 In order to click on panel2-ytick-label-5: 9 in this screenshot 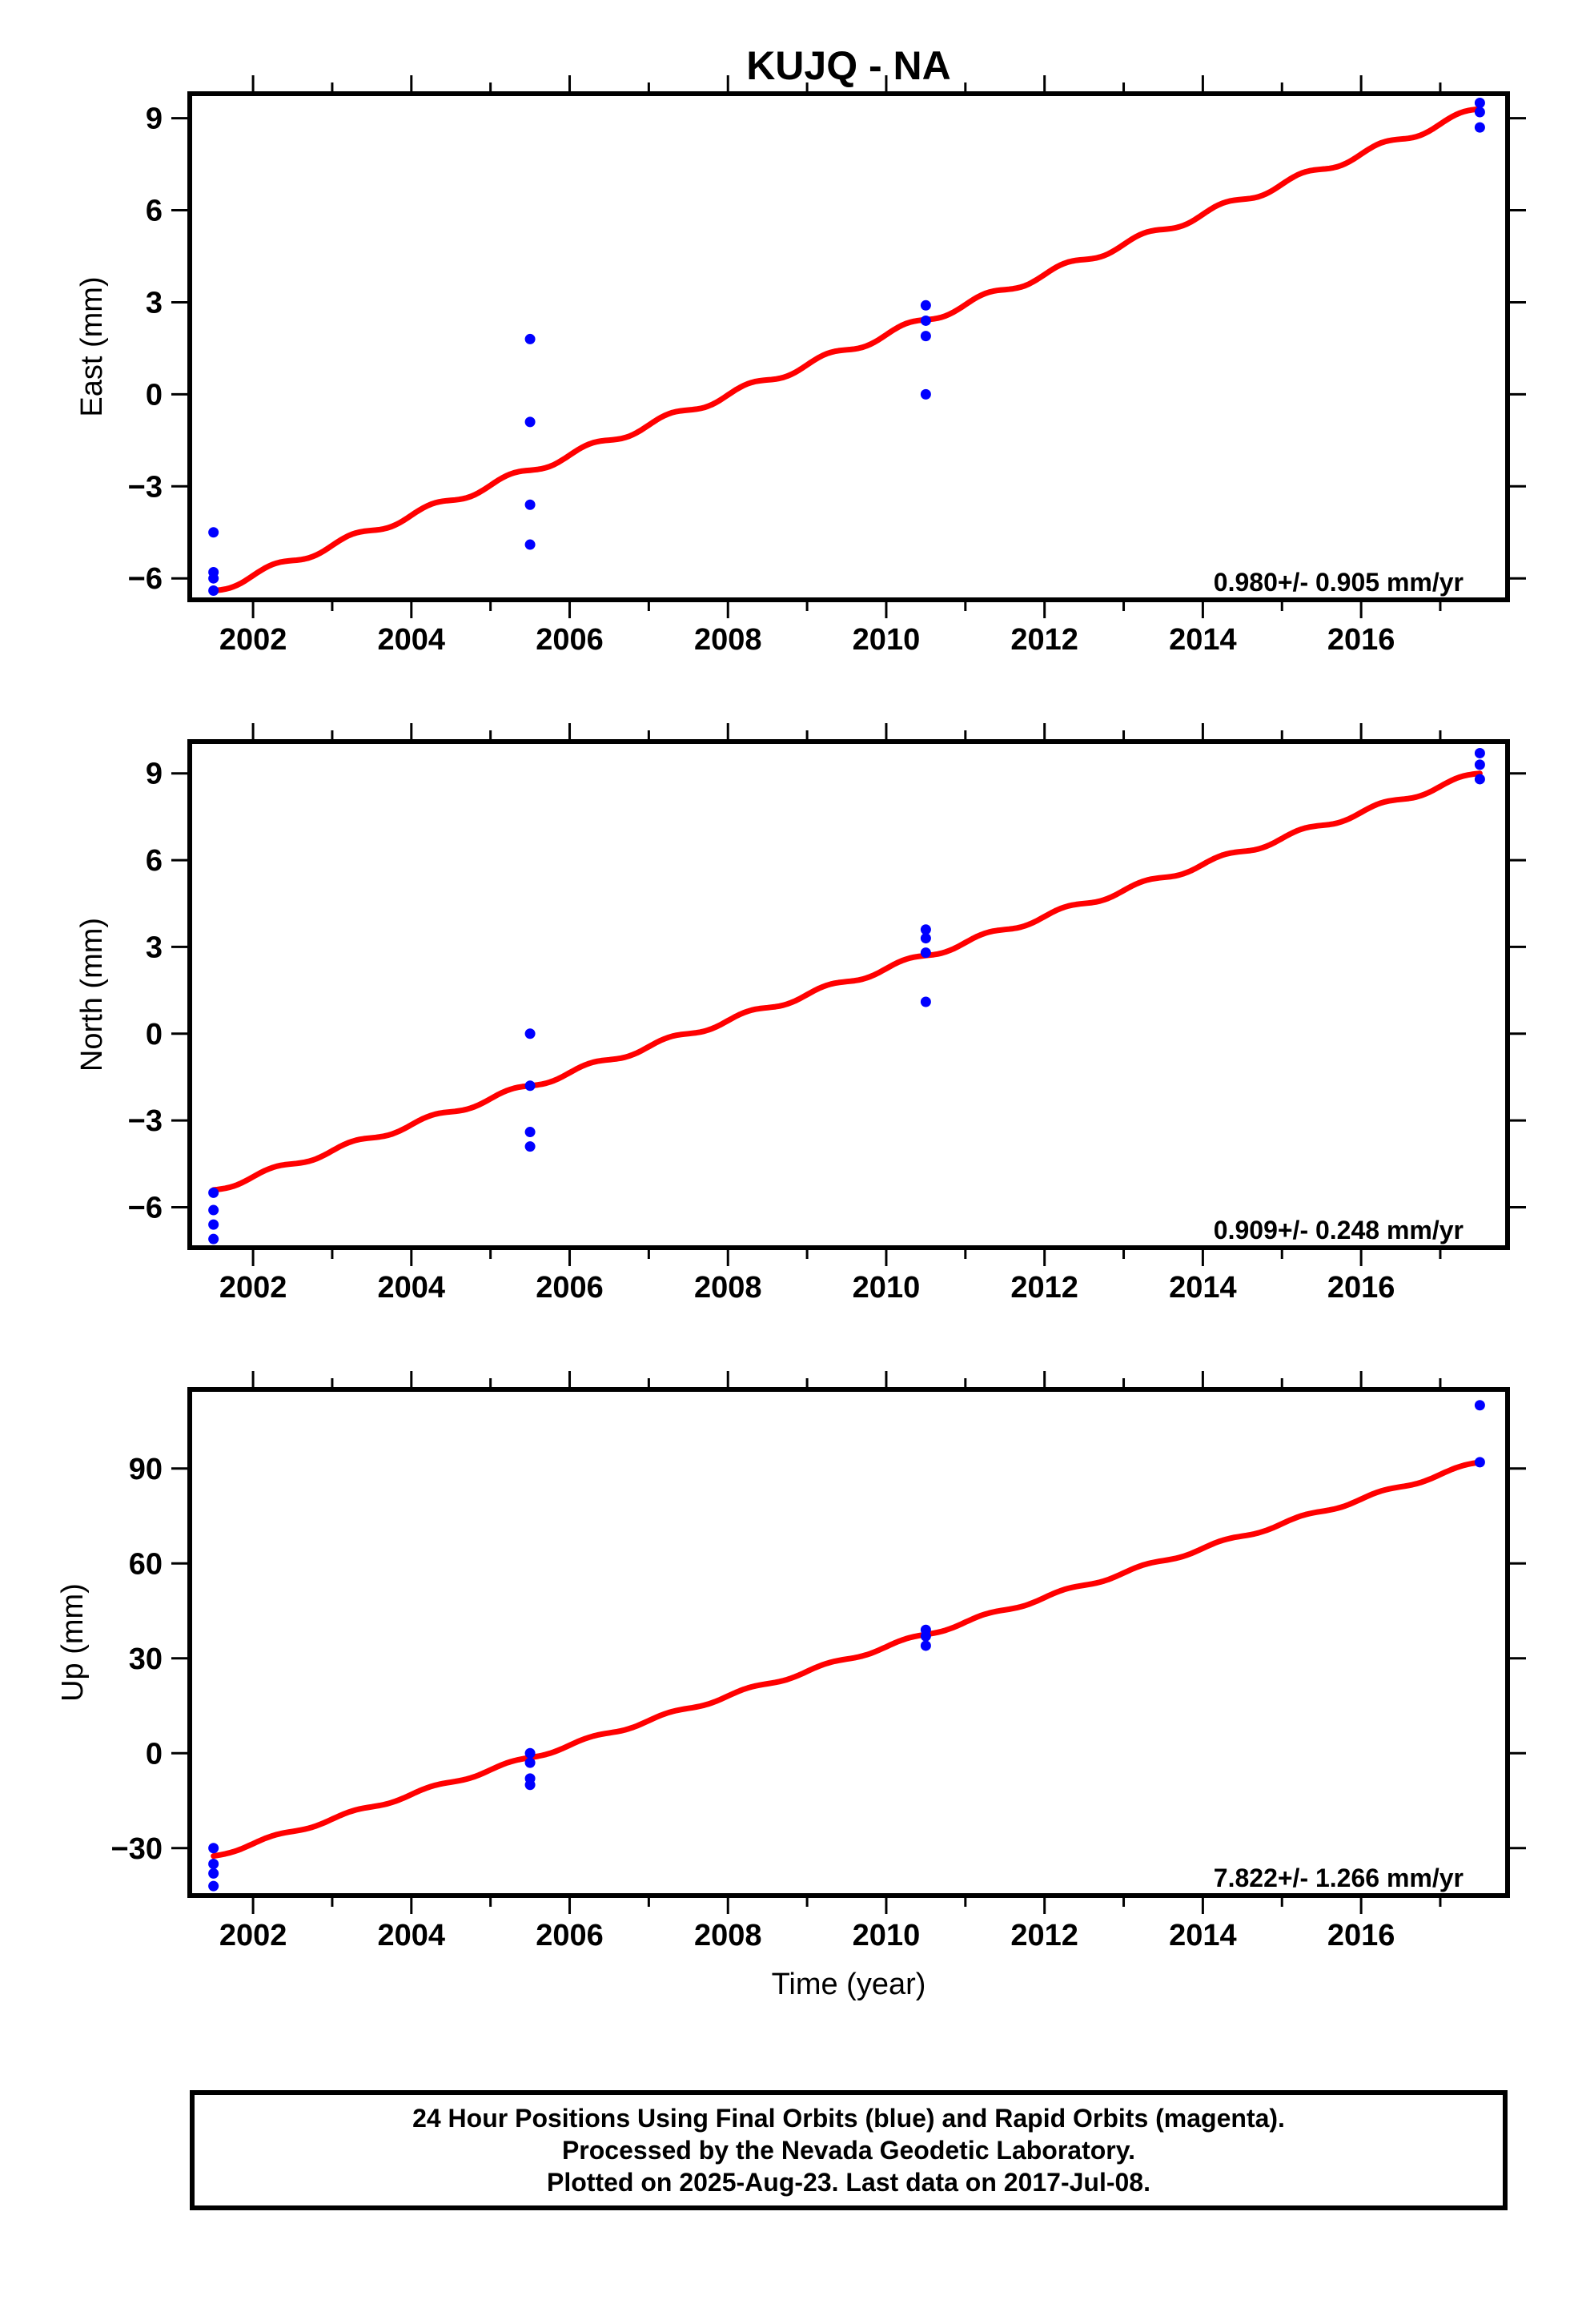, I will do `click(154, 774)`.